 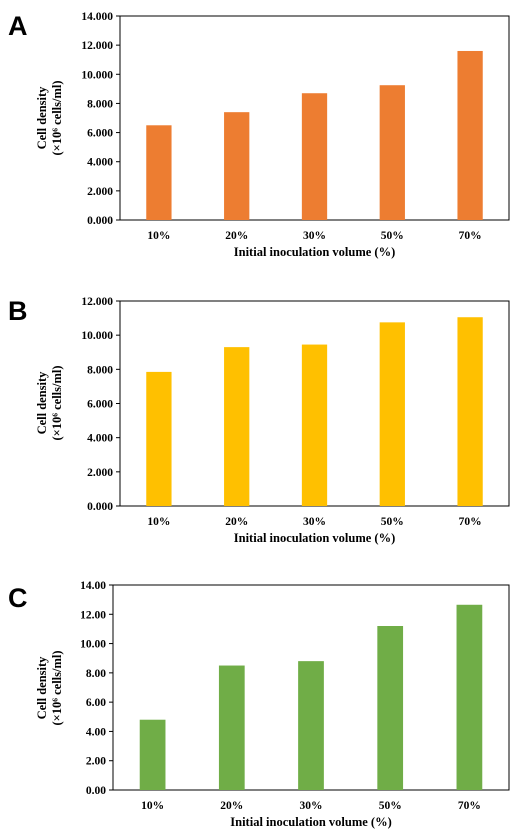 I want to click on y-tick-label: 14.00, so click(x=93, y=586).